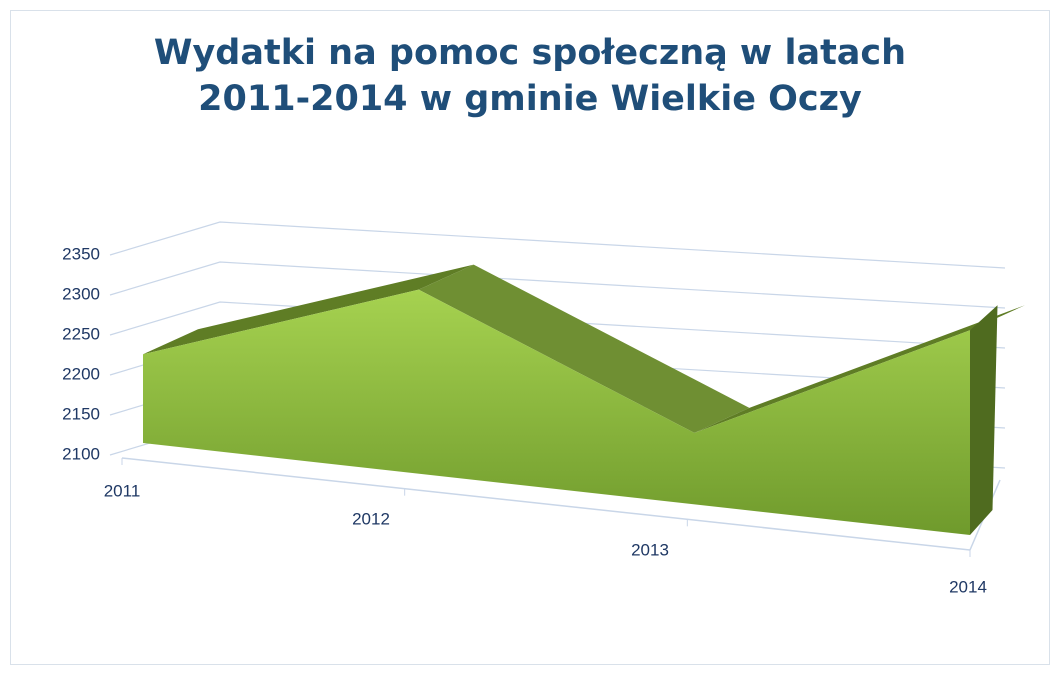 This screenshot has width=1061, height=675. Describe the element at coordinates (81, 413) in the screenshot. I see `y-tick-label: 2150` at that location.